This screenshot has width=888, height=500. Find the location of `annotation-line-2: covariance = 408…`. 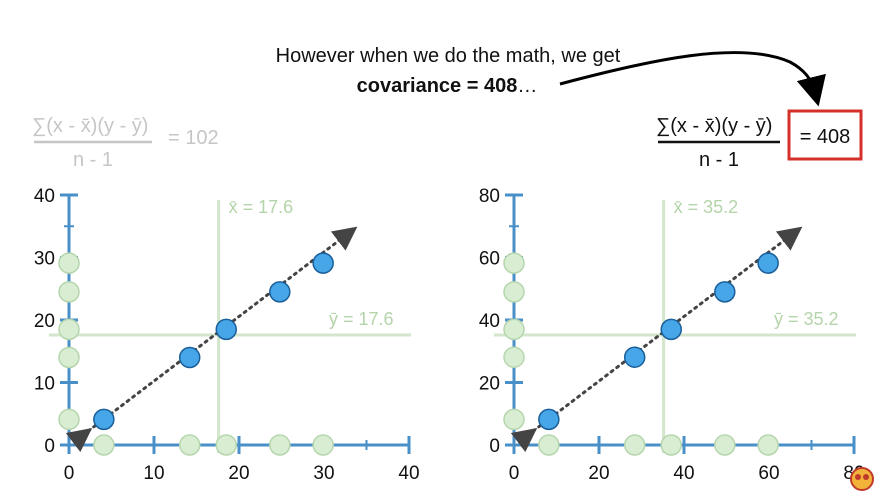

annotation-line-2: covariance = 408… is located at coordinates (447, 86).